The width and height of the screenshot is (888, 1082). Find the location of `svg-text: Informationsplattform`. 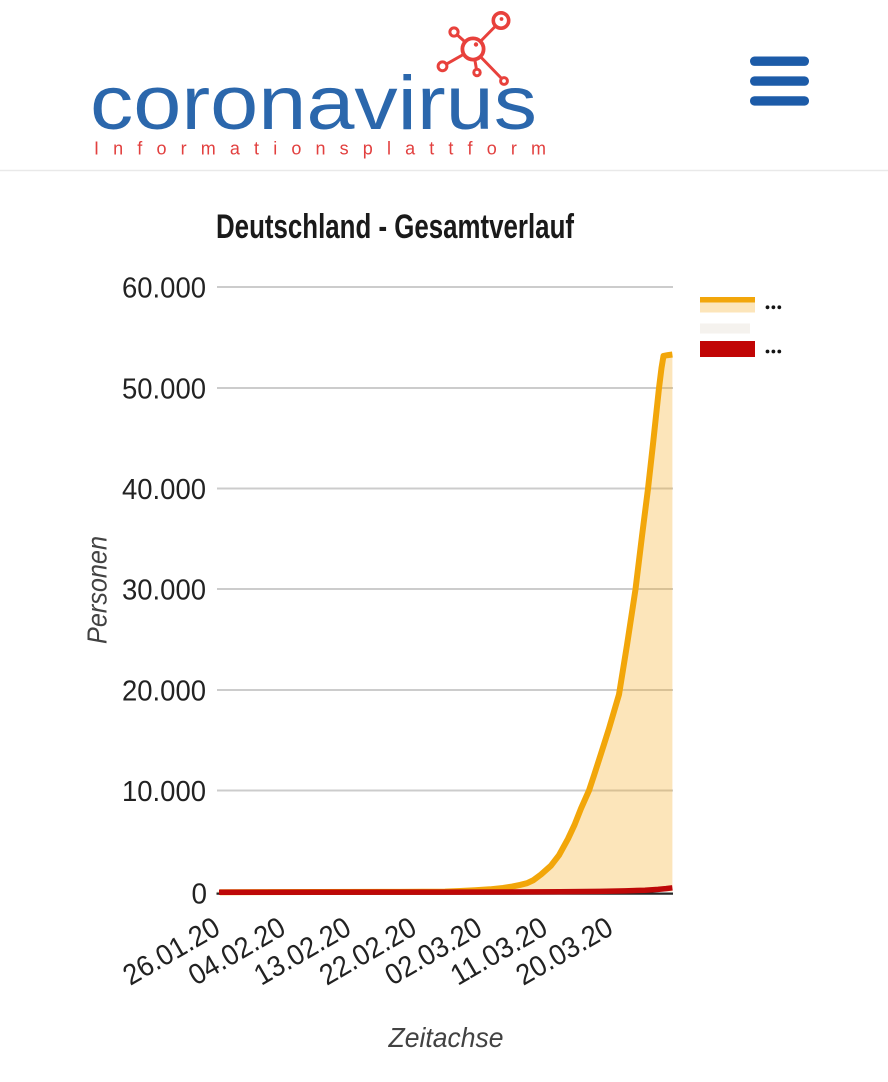

svg-text: Informationsplattform is located at coordinates (320, 149).